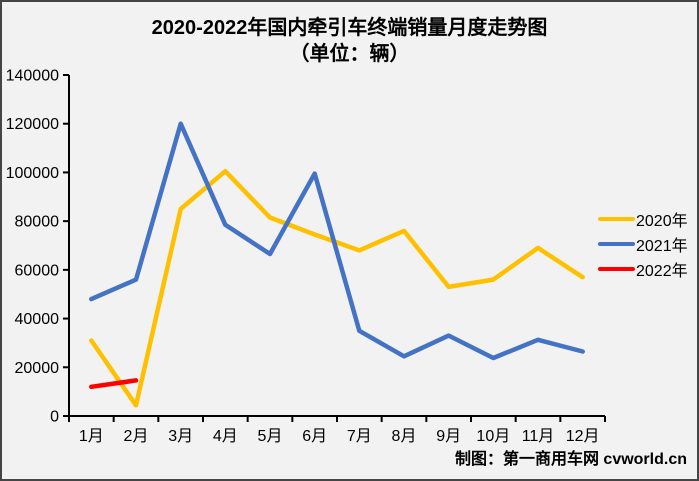 This screenshot has width=699, height=481. What do you see at coordinates (616, 218) in the screenshot?
I see `legend-swatch-2020年` at bounding box center [616, 218].